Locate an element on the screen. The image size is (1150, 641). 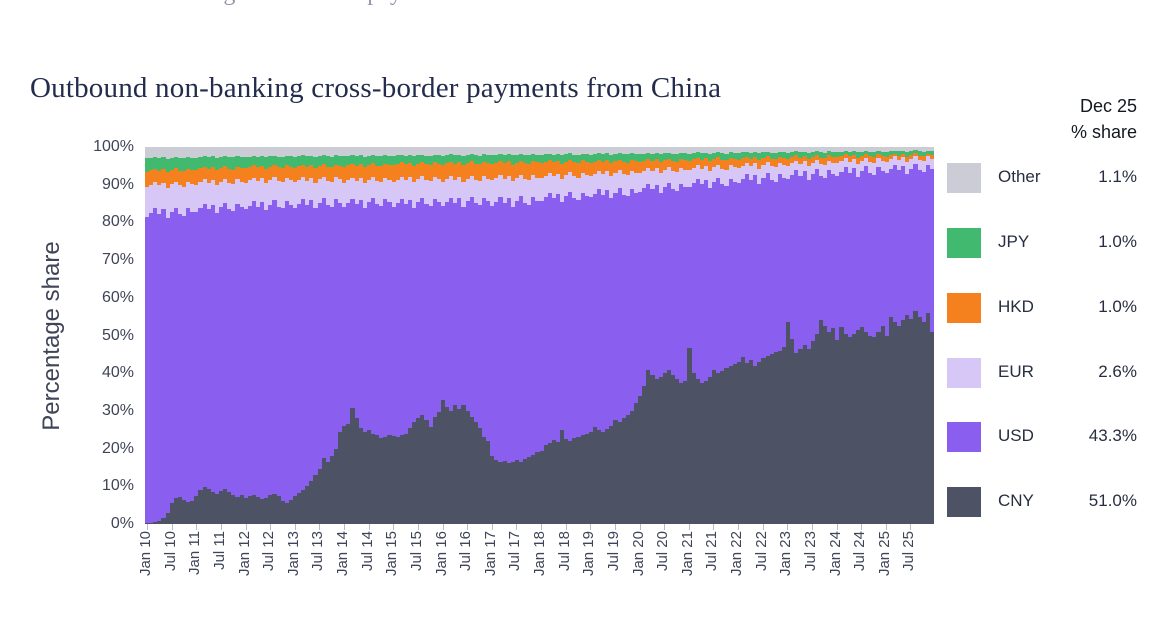
legend-value-eur: 2.6% is located at coordinates (1117, 371).